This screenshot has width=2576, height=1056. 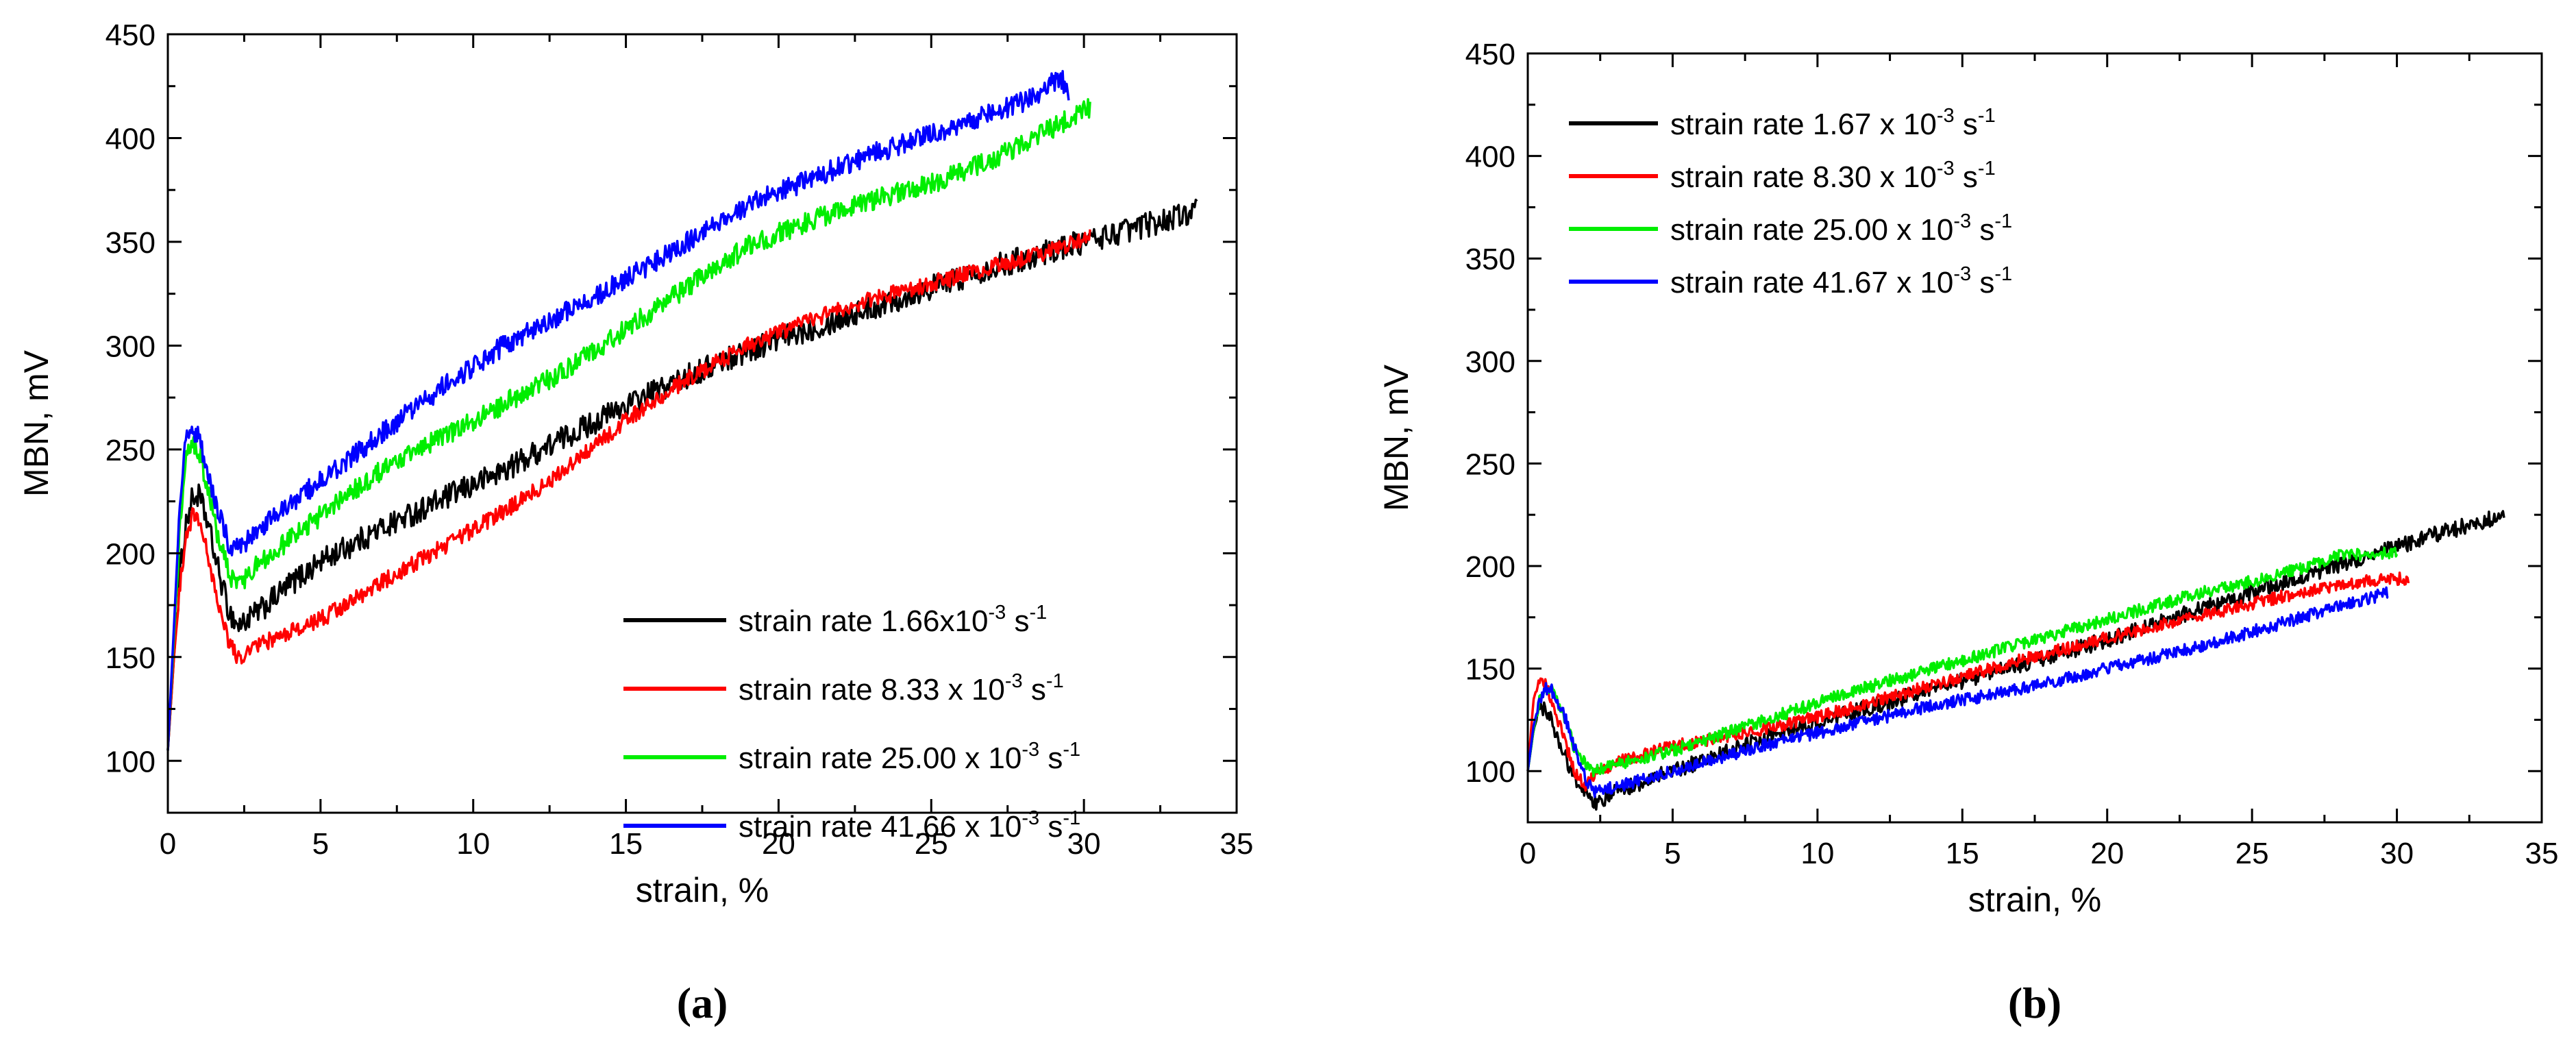 What do you see at coordinates (131, 139) in the screenshot?
I see `y-tick-label: 400` at bounding box center [131, 139].